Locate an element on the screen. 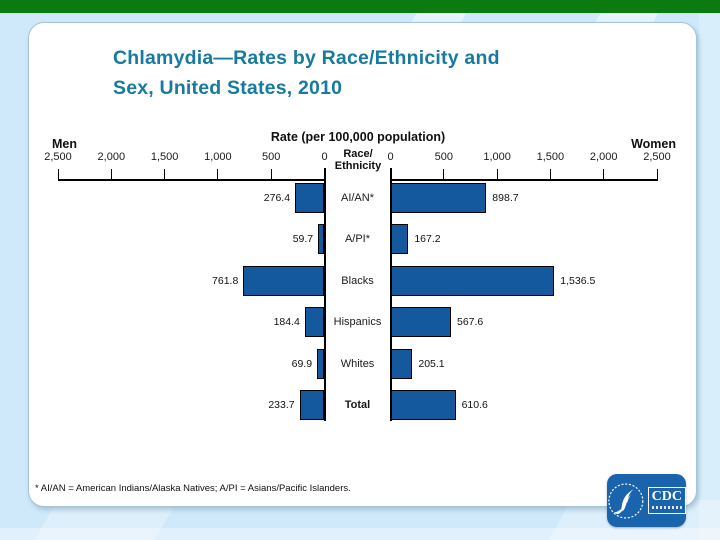 Image resolution: width=720 pixels, height=540 pixels. value-label-men: 761.8 is located at coordinates (225, 280).